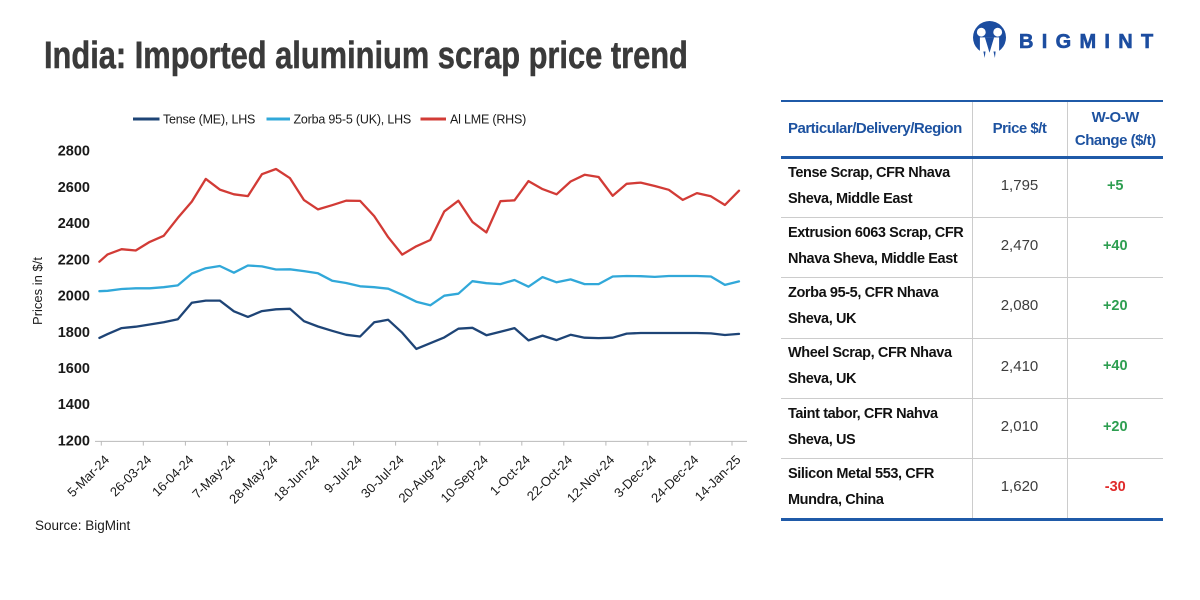 This screenshot has width=1200, height=600. Describe the element at coordinates (74, 260) in the screenshot. I see `svg-text: 2200` at that location.